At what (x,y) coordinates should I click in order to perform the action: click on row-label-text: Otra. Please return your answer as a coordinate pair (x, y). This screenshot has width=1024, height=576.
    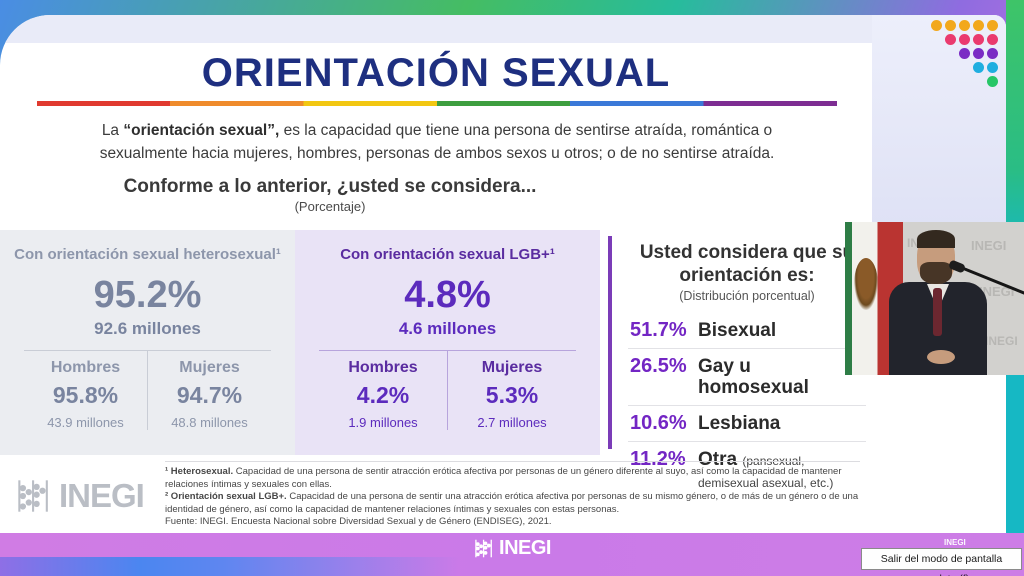
    Looking at the image, I should click on (718, 460).